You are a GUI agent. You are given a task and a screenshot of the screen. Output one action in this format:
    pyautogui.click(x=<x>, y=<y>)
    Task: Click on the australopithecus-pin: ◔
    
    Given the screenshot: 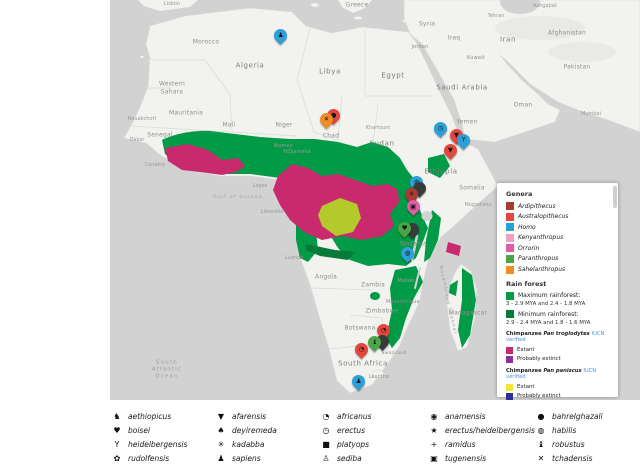 What is the action you would take?
    pyautogui.click(x=361, y=349)
    